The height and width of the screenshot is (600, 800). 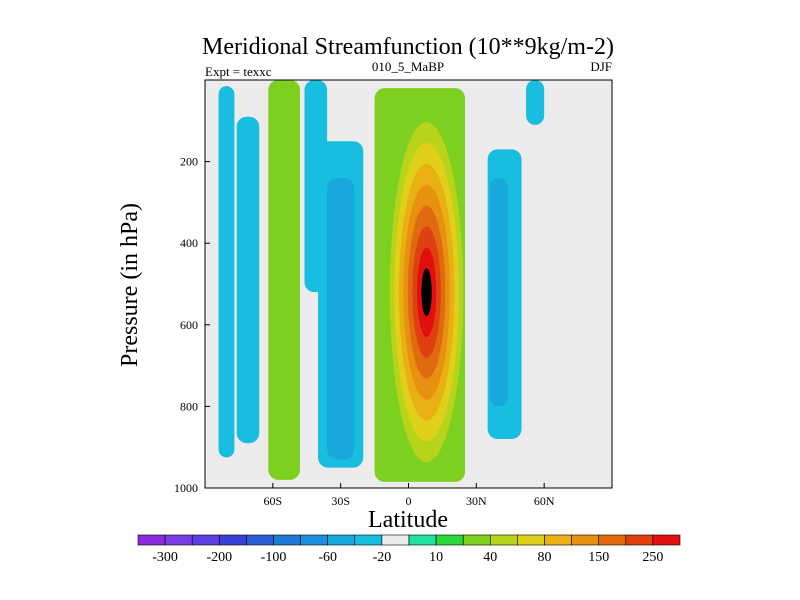 I want to click on x-tick-label-1: 60S, so click(x=272, y=501).